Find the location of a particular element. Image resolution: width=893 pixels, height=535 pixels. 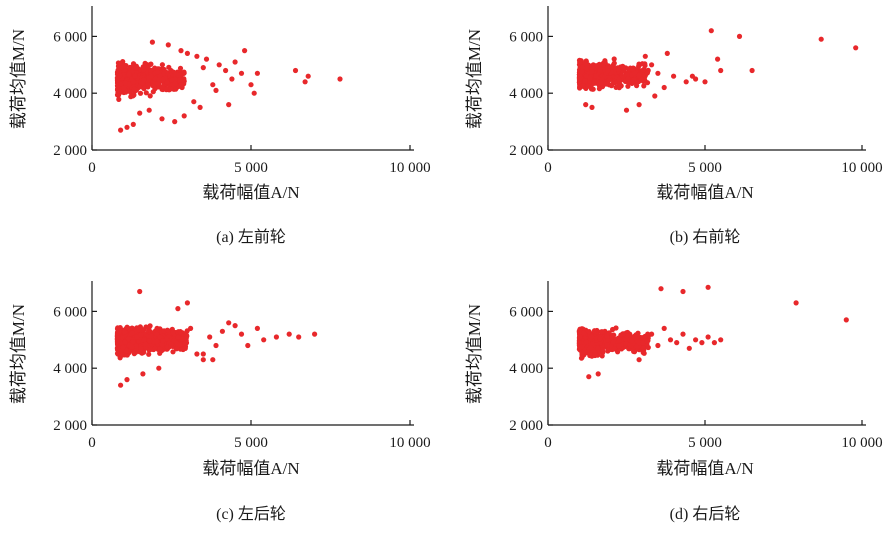

panel-d-x-tick-label: 10 000 is located at coordinates (861, 443).